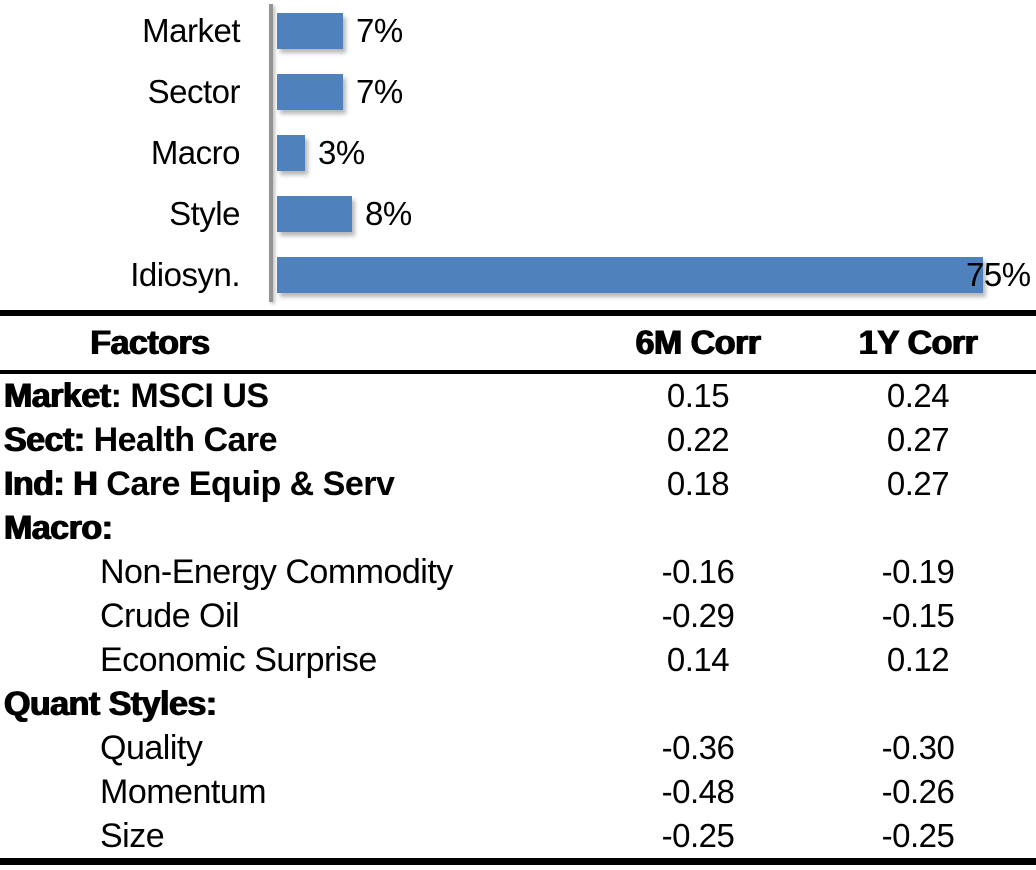  What do you see at coordinates (918, 615) in the screenshot?
I see `corr-1y-cell: -0.15` at bounding box center [918, 615].